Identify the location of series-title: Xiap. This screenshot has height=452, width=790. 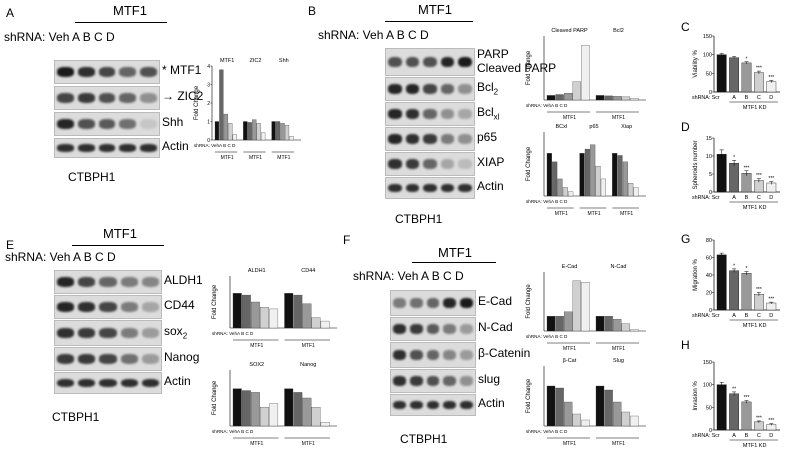
(626, 127).